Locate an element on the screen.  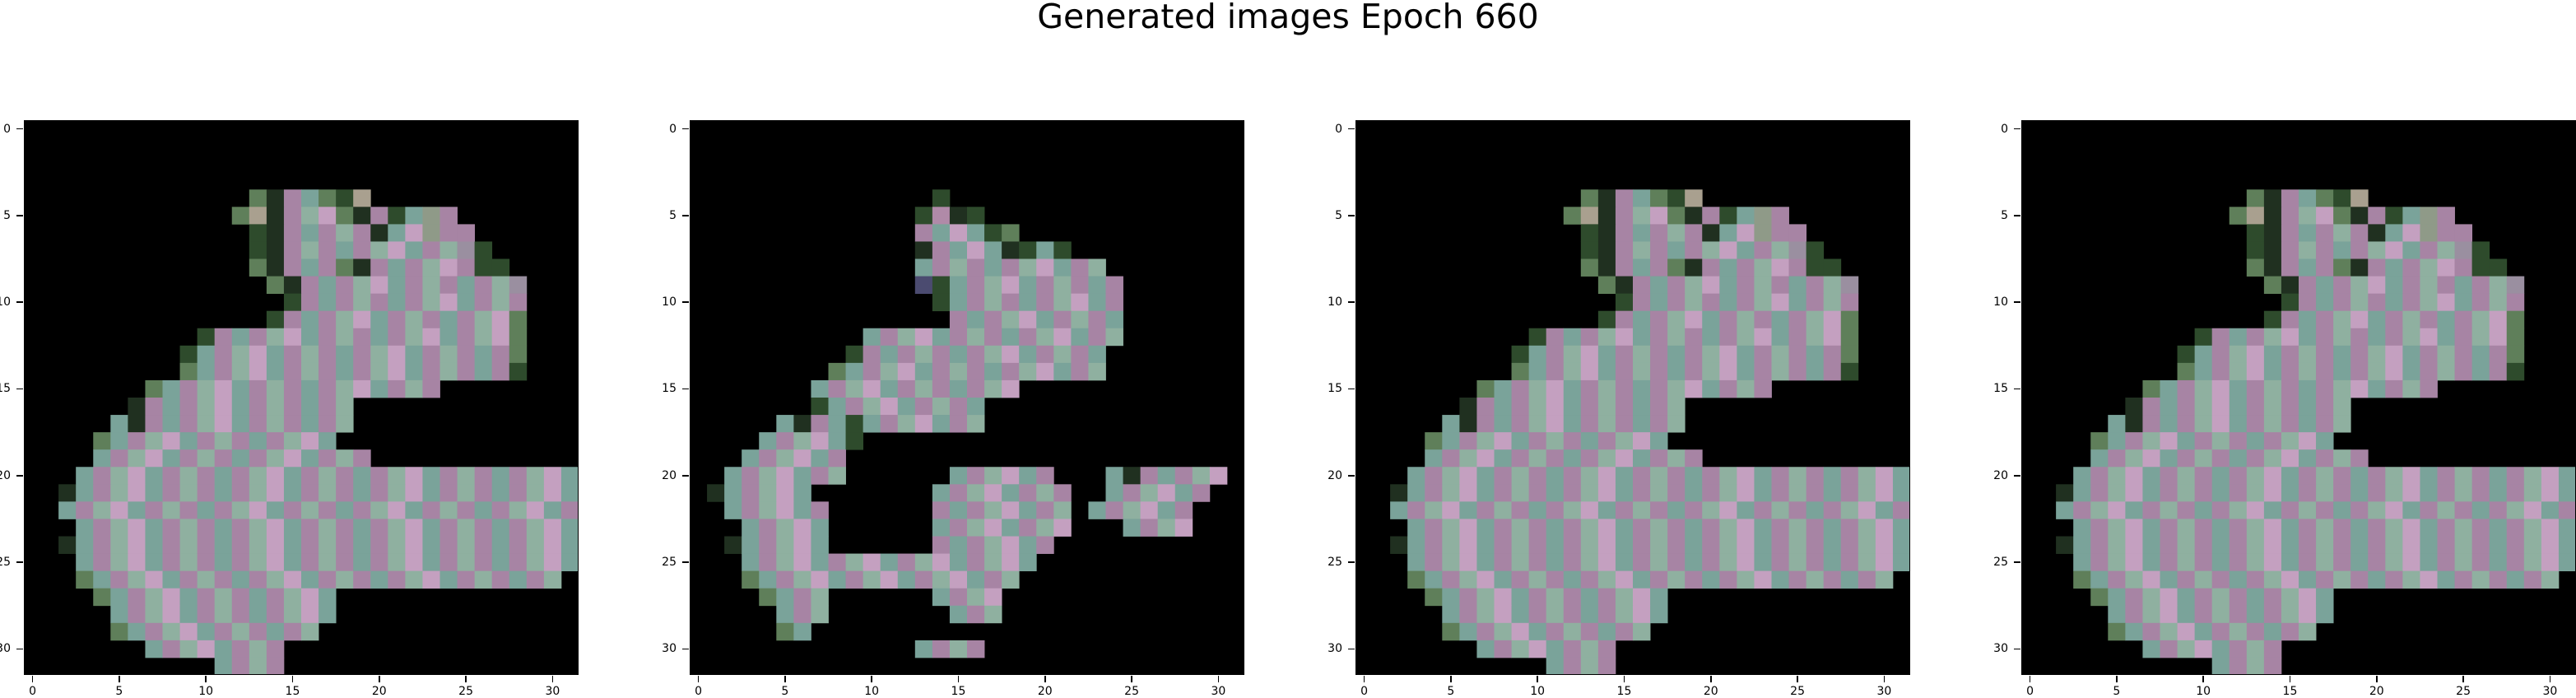
y-tick-label: 30 is located at coordinates (2000, 649).